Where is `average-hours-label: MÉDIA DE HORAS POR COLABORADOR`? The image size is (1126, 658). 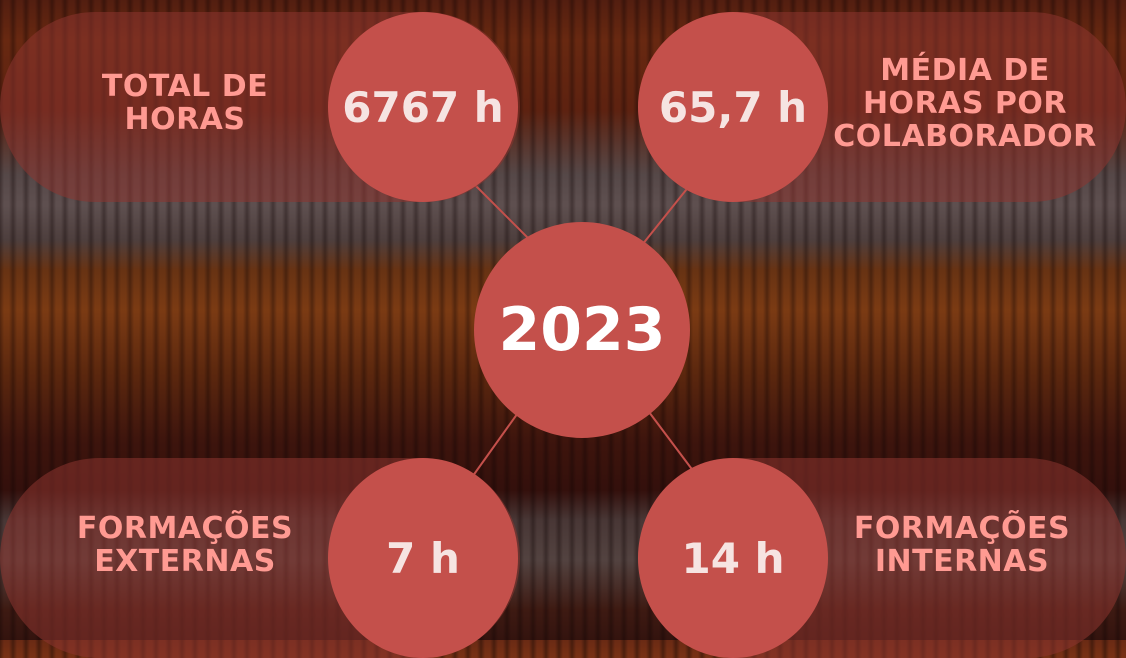 average-hours-label: MÉDIA DE HORAS POR COLABORADOR is located at coordinates (965, 103).